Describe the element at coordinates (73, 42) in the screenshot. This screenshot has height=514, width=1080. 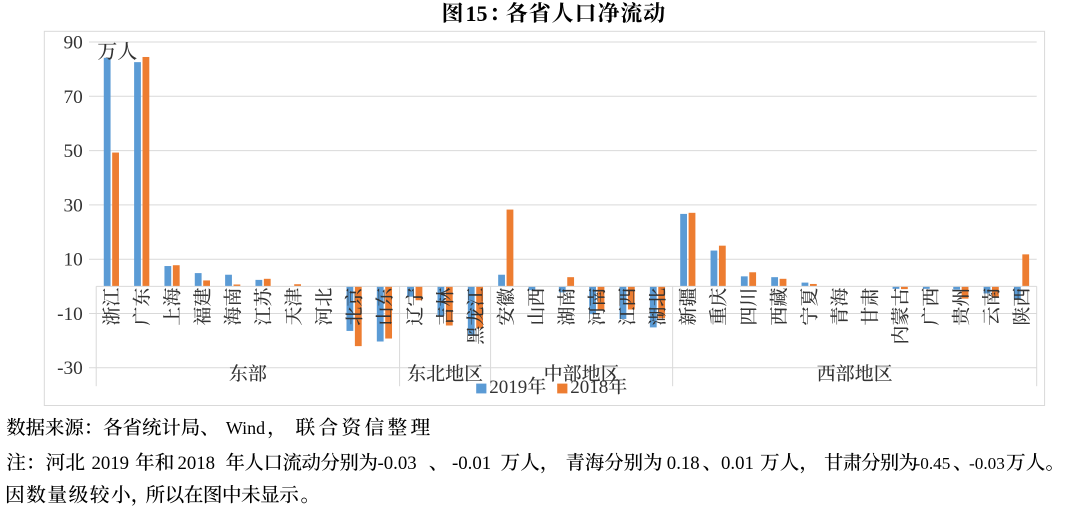
I see `svg-text: 90` at that location.